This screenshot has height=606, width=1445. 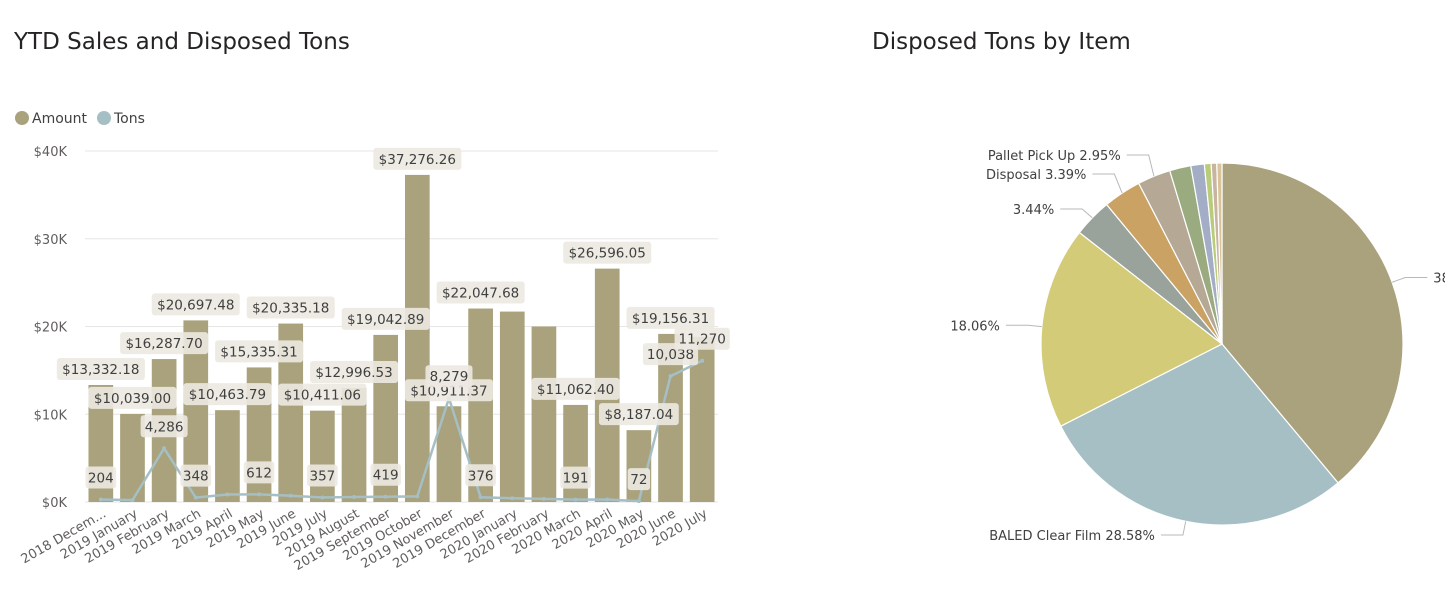 I want to click on data-label-amount: $20,335.18, so click(x=290, y=309).